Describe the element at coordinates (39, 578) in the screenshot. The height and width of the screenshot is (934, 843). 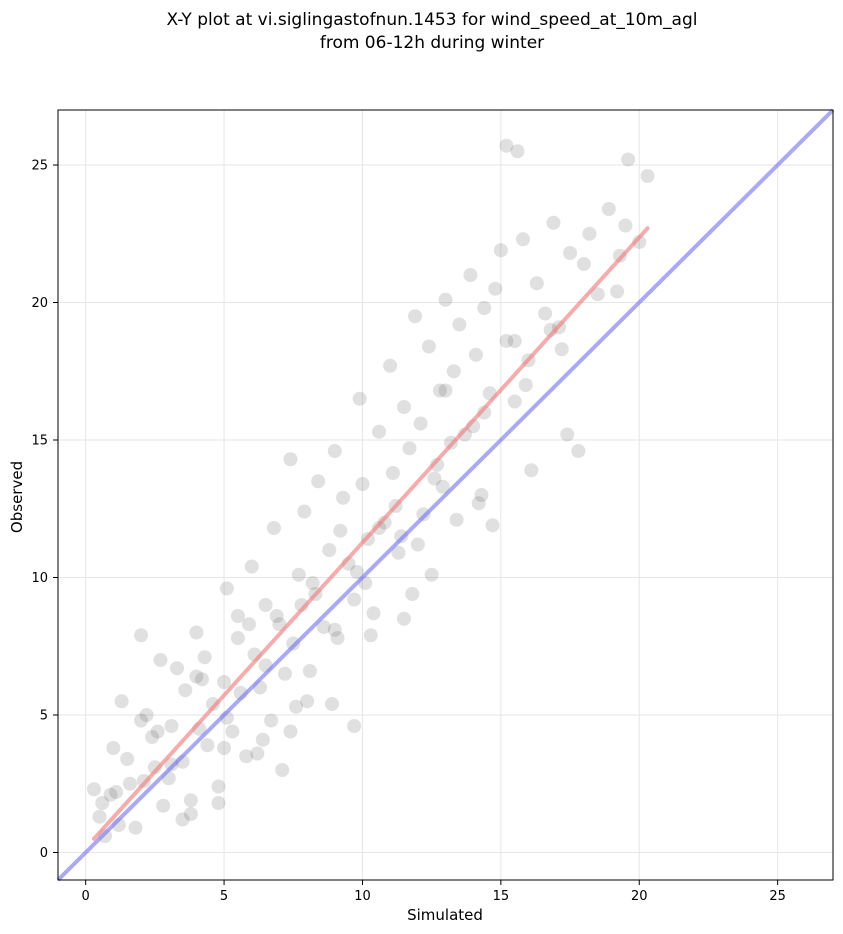
I see `y-tick-label: 10` at that location.